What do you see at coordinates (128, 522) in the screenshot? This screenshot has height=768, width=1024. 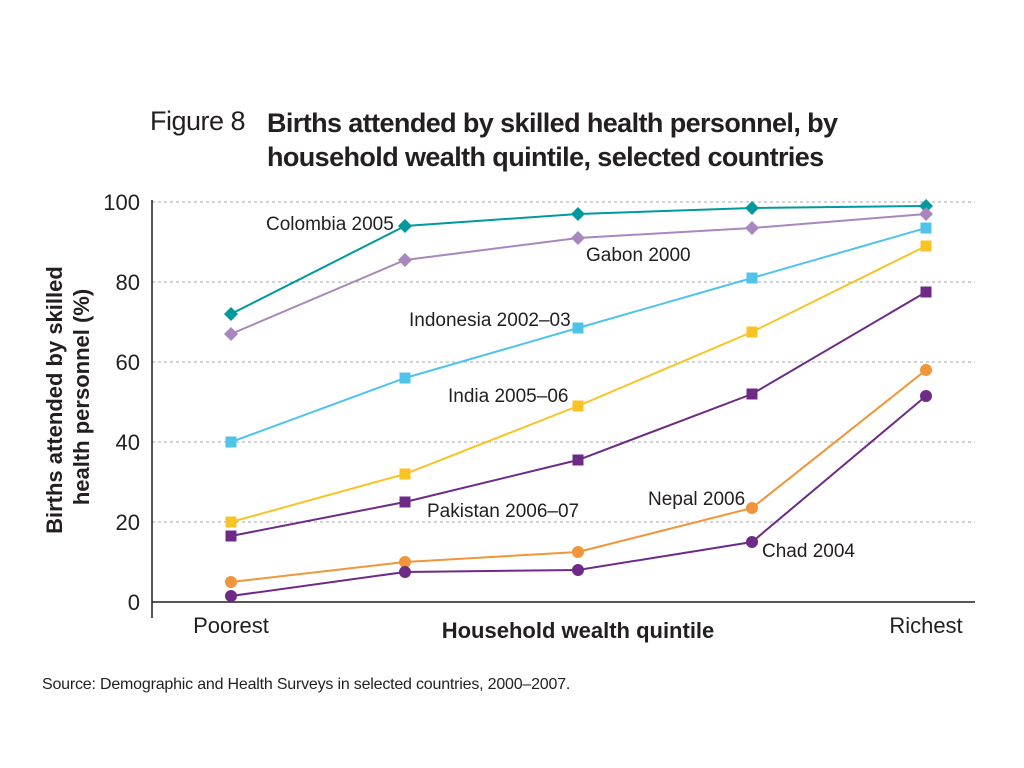 I see `y-tick-label: 20` at bounding box center [128, 522].